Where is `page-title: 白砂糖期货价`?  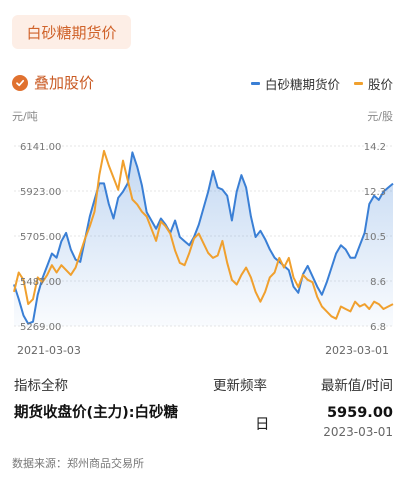
page-title: 白砂糖期货价 is located at coordinates (71, 32).